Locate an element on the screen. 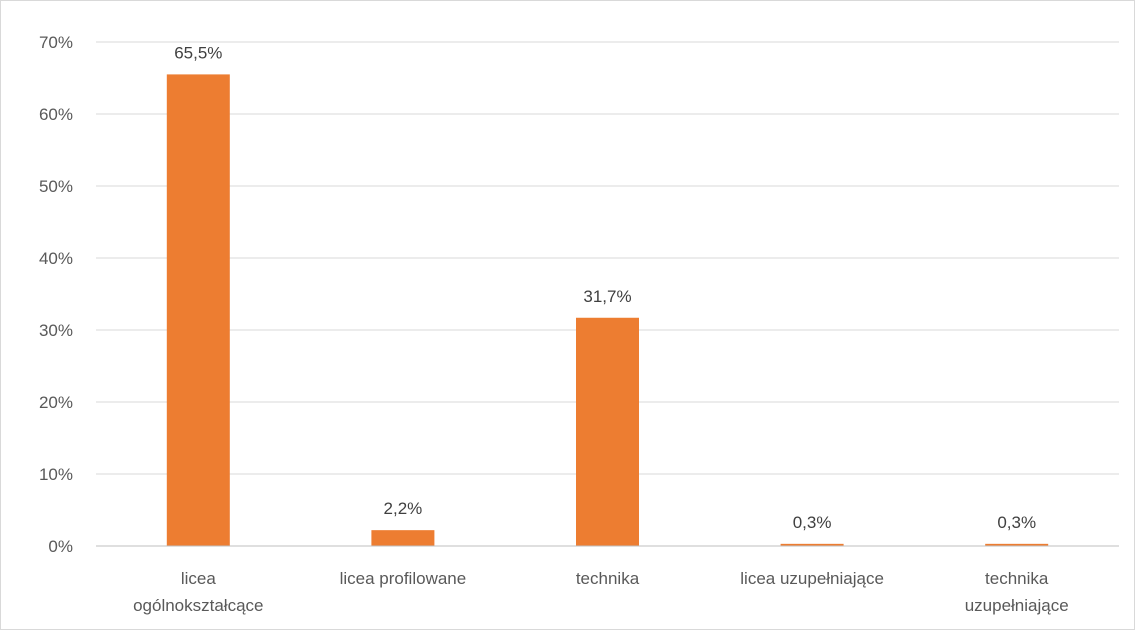  y-tick-label-4: 40% is located at coordinates (56, 258).